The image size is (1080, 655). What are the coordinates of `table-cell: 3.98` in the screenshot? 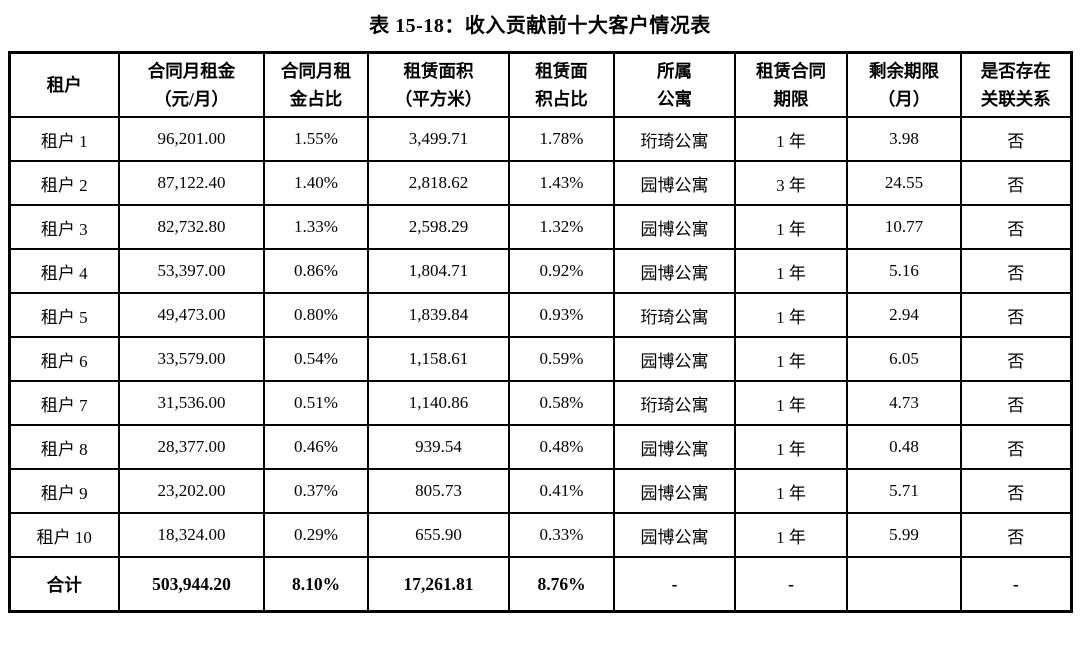 It's located at (904, 139).